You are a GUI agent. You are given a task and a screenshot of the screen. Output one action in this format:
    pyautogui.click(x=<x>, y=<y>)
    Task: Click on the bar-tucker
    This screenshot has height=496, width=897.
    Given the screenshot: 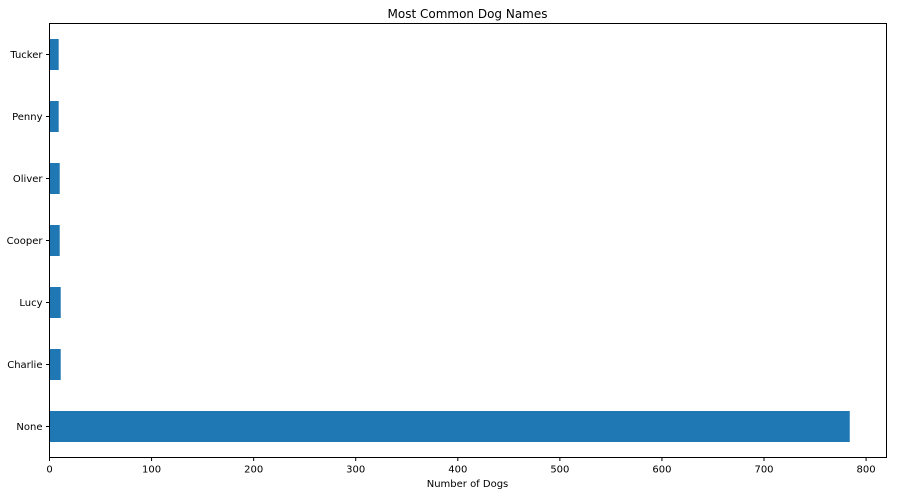 What is the action you would take?
    pyautogui.click(x=54, y=54)
    